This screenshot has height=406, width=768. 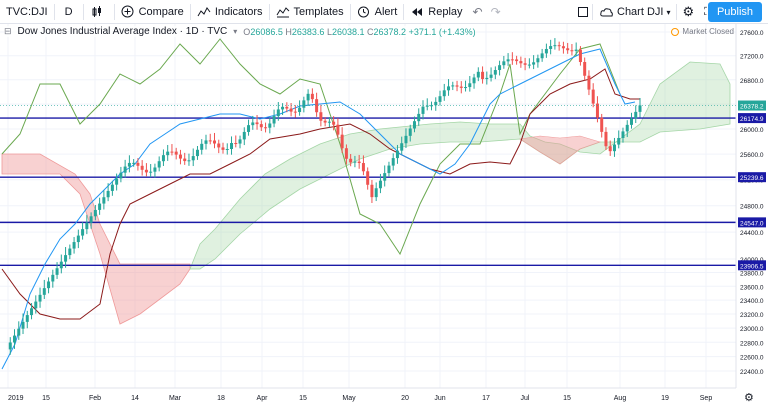 I want to click on time-tick-label: 18, so click(x=221, y=398).